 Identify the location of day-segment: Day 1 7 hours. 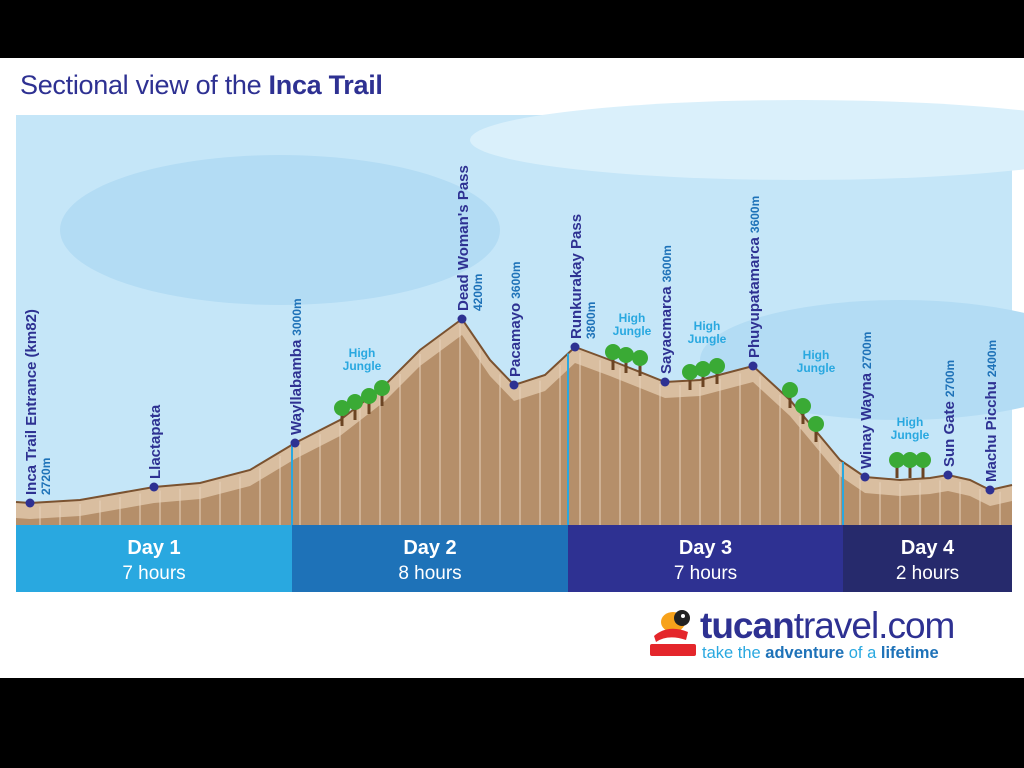
(154, 558).